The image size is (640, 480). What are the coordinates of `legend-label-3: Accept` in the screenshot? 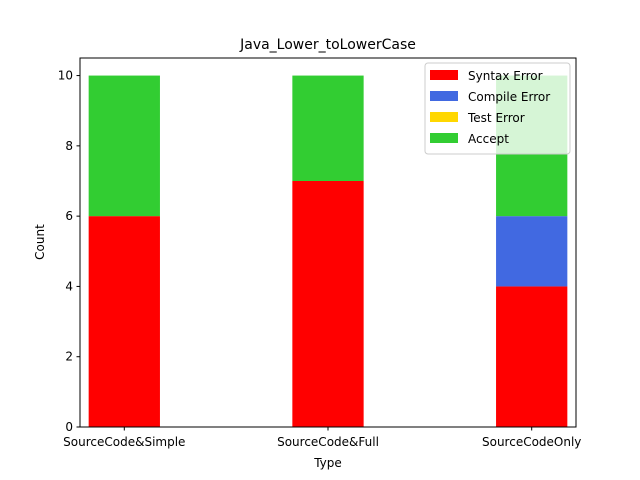 It's located at (488, 139).